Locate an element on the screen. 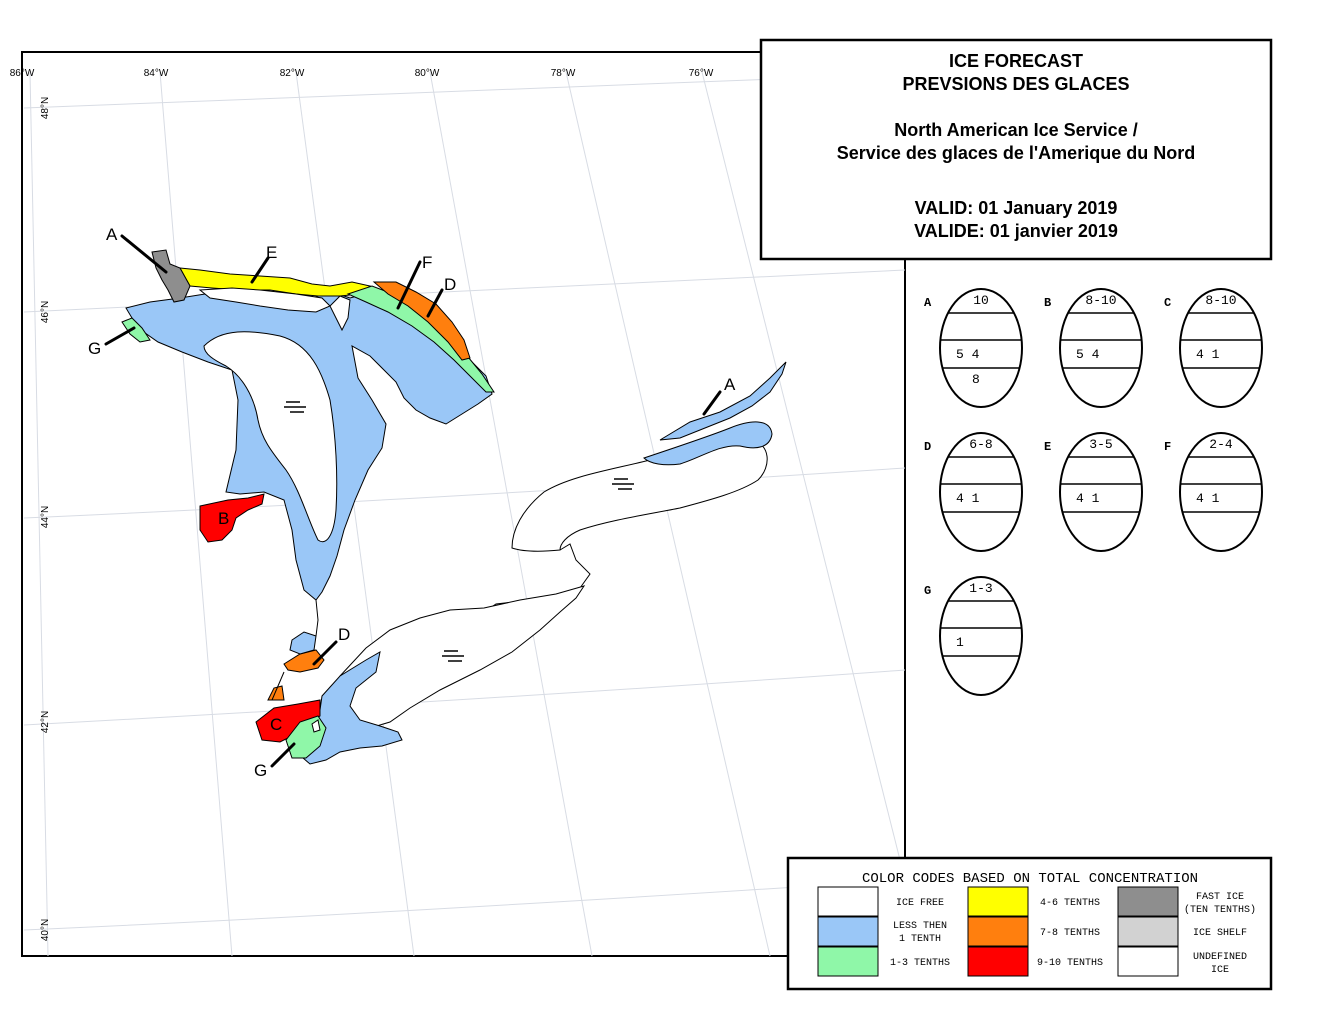 This screenshot has width=1320, height=1020. title-line-6: VALIDE: 01 janvier 2019 is located at coordinates (1016, 231).